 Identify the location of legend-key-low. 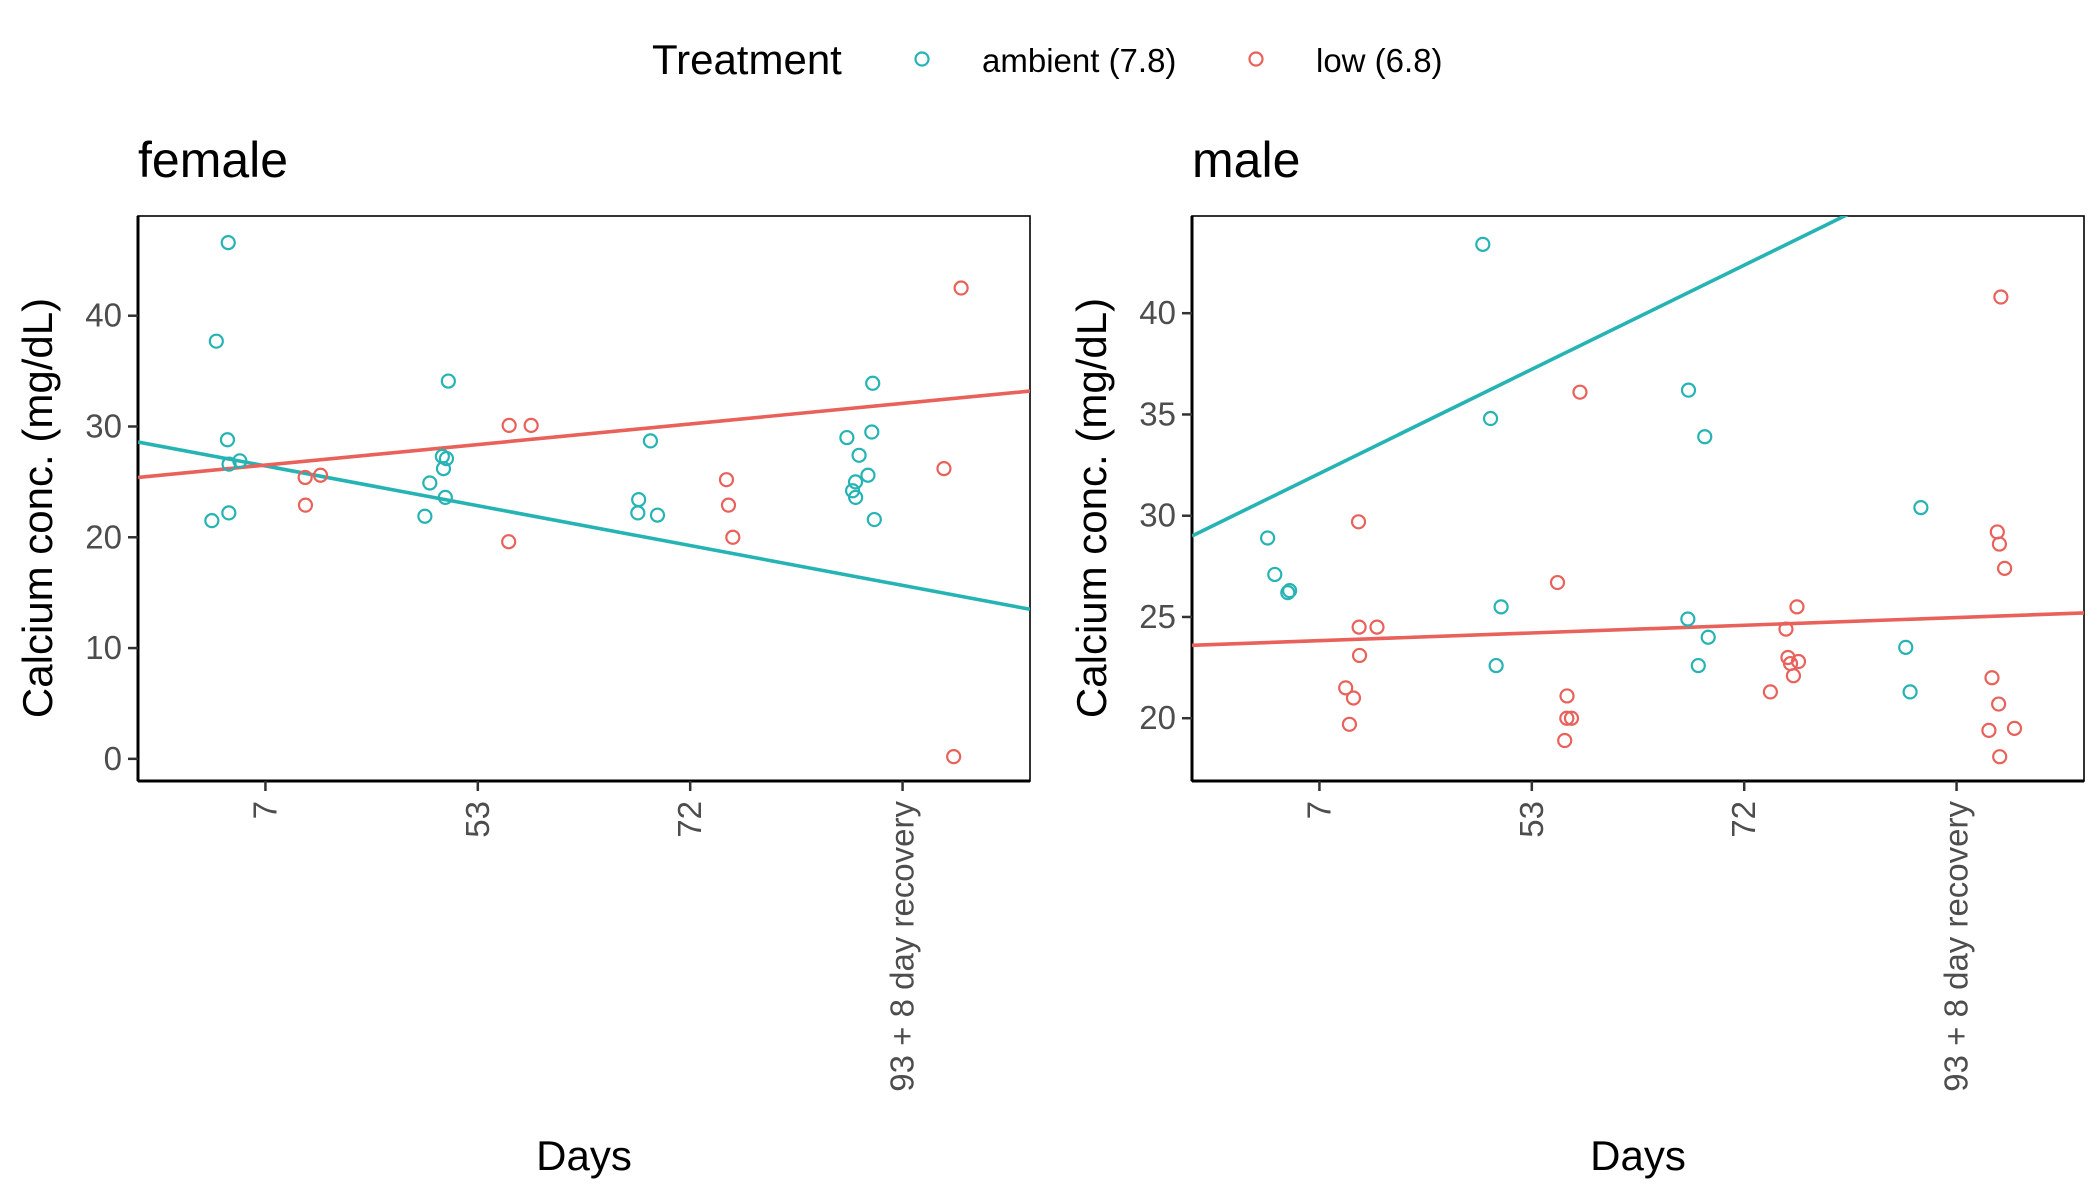
(1256, 59).